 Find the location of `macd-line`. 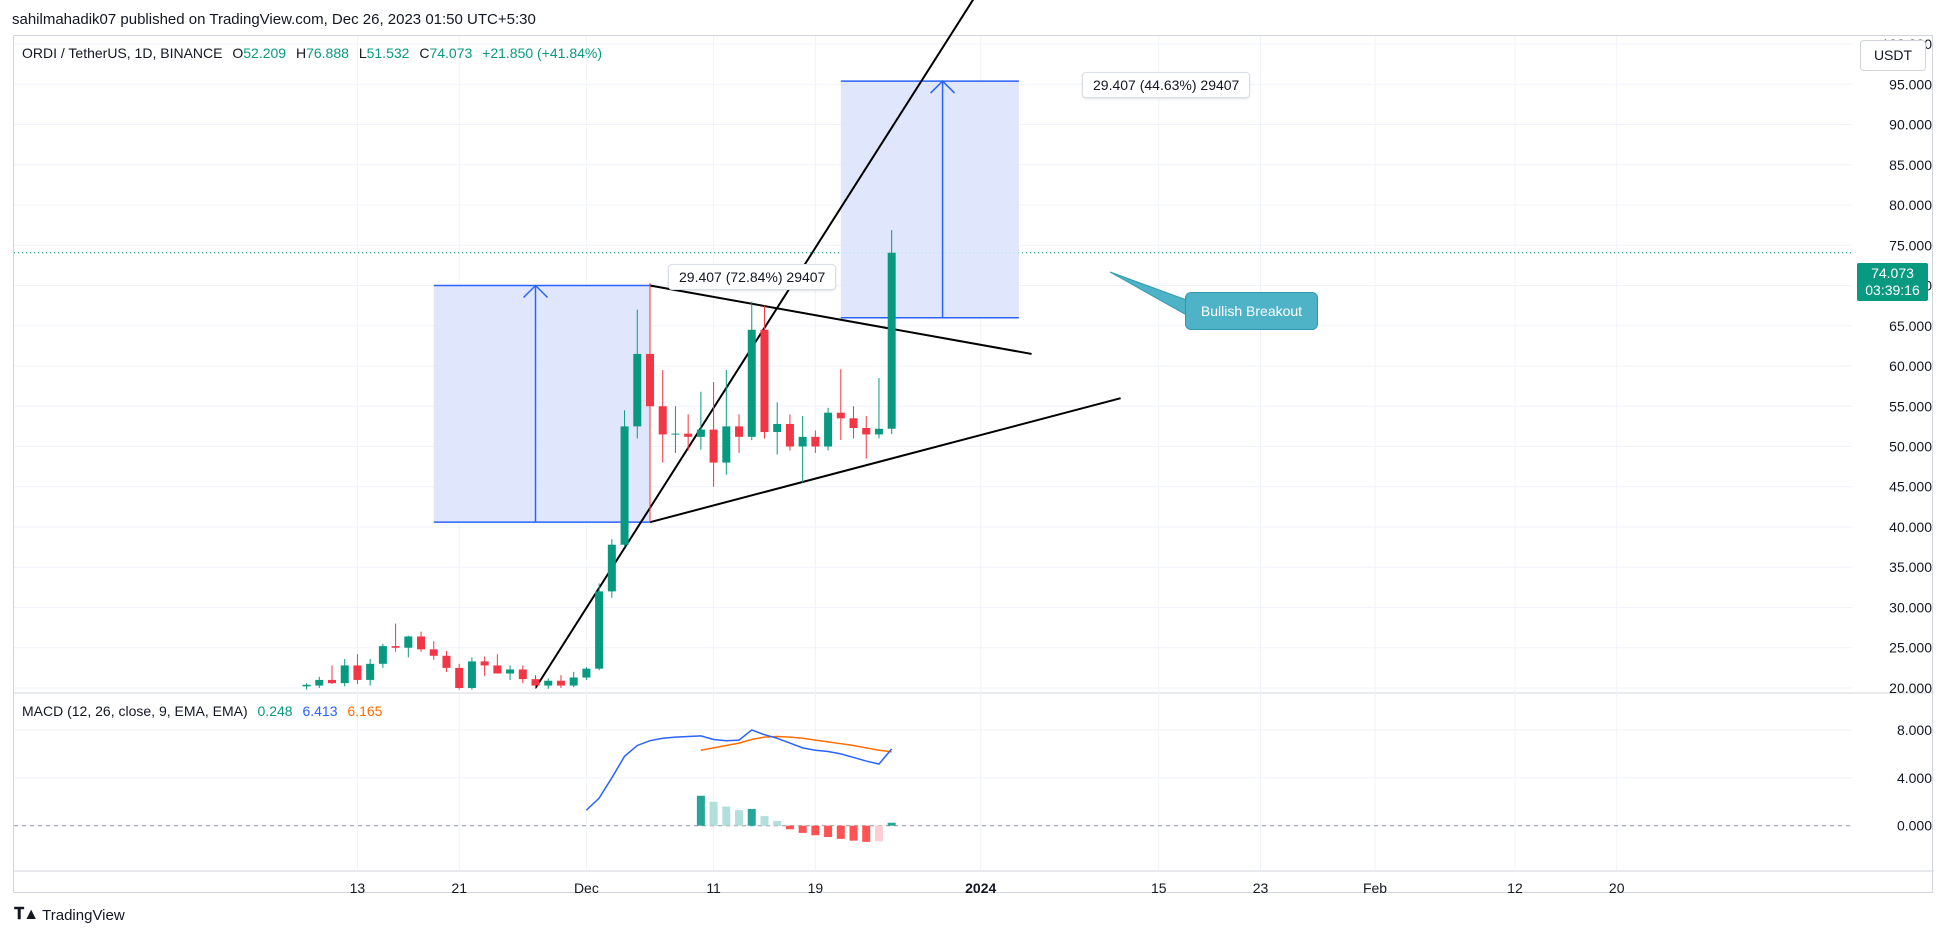

macd-line is located at coordinates (739, 770).